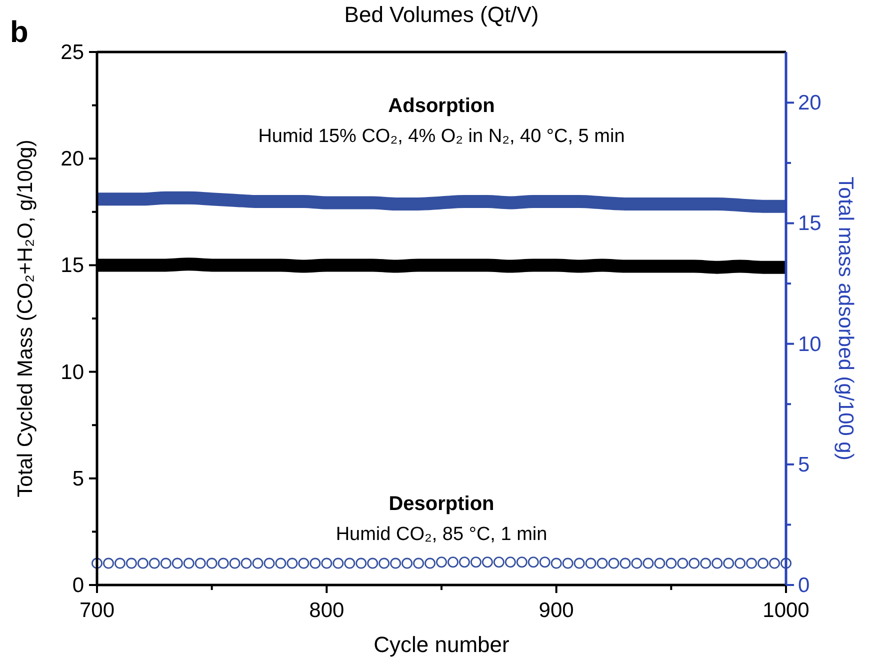 This screenshot has height=664, width=869. I want to click on y2-tick-label: 10, so click(810, 344).